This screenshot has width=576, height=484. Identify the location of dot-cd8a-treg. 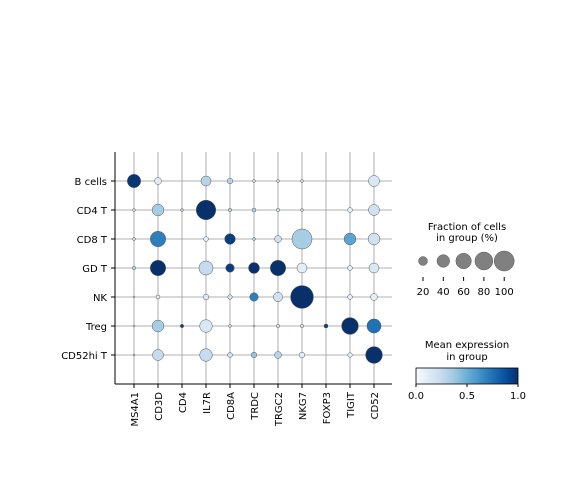
(230, 326).